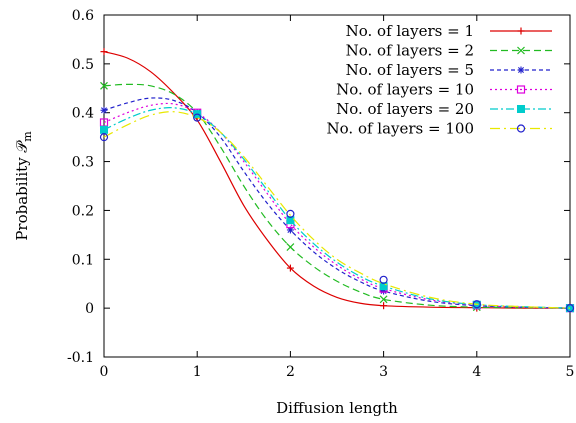 The height and width of the screenshot is (423, 576). What do you see at coordinates (405, 90) in the screenshot?
I see `legend-label: No. of layers = 10` at bounding box center [405, 90].